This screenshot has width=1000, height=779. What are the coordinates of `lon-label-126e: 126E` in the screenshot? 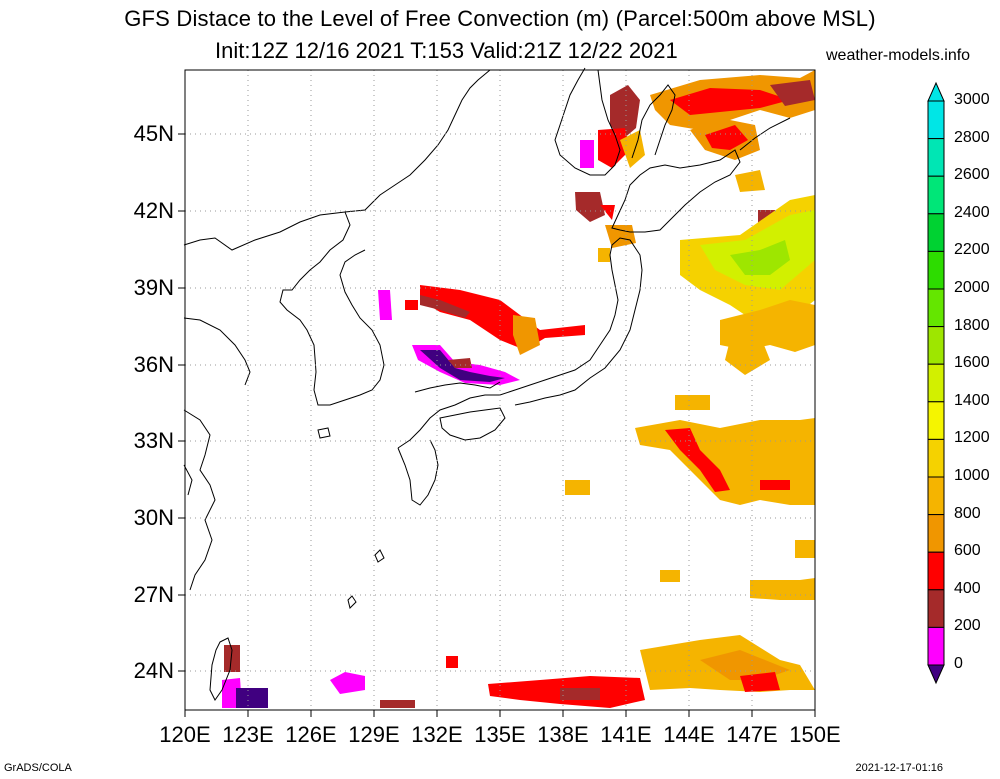 It's located at (311, 734).